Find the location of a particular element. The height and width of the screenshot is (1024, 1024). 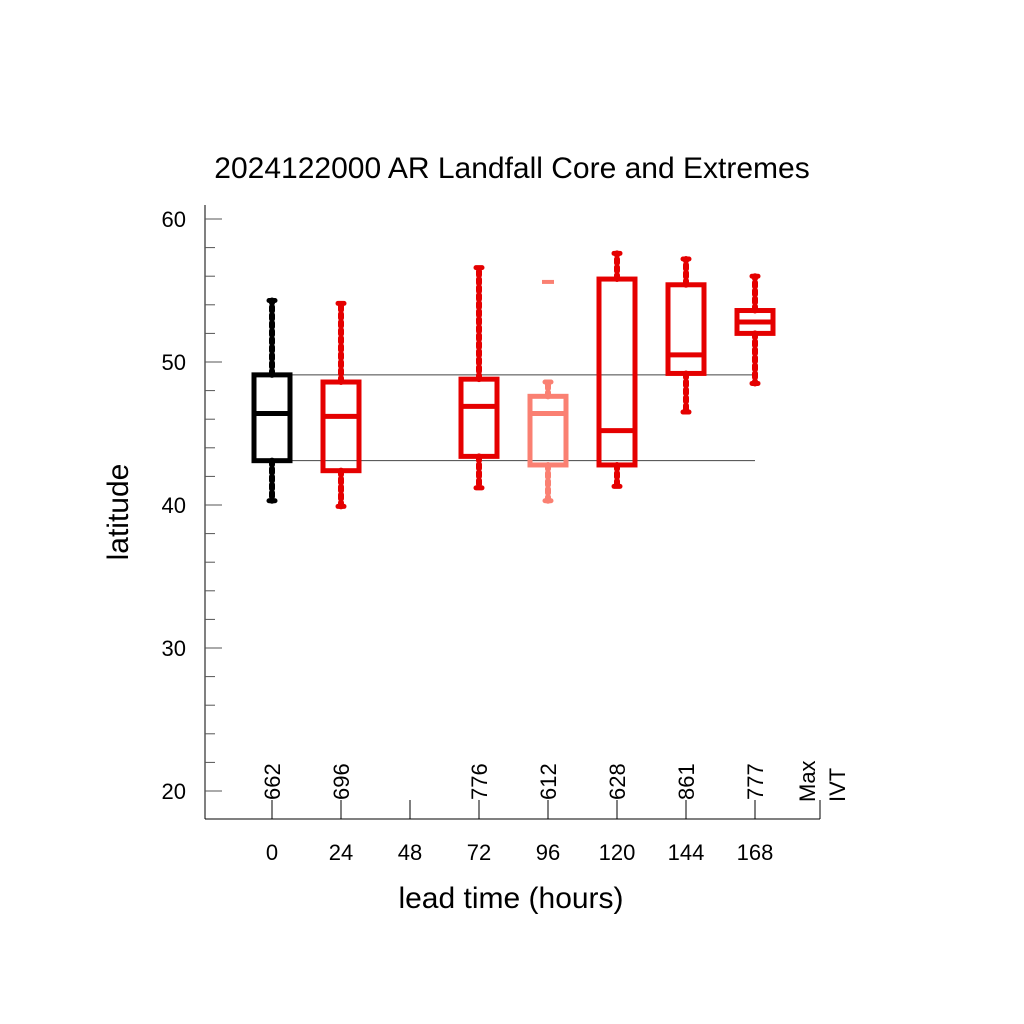

max-ivt-value: 612 is located at coordinates (548, 781).